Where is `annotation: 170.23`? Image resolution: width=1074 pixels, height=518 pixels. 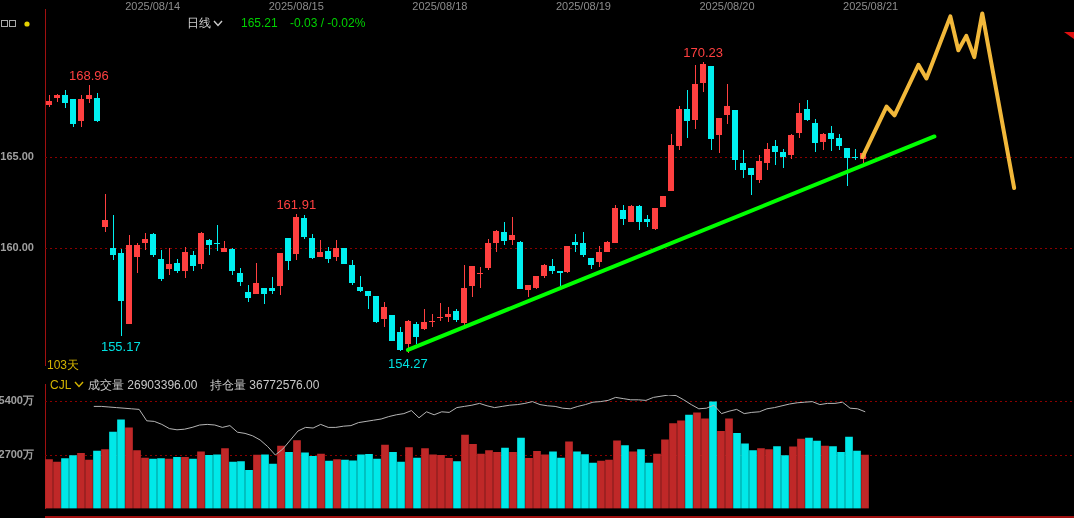
annotation: 170.23 is located at coordinates (703, 52).